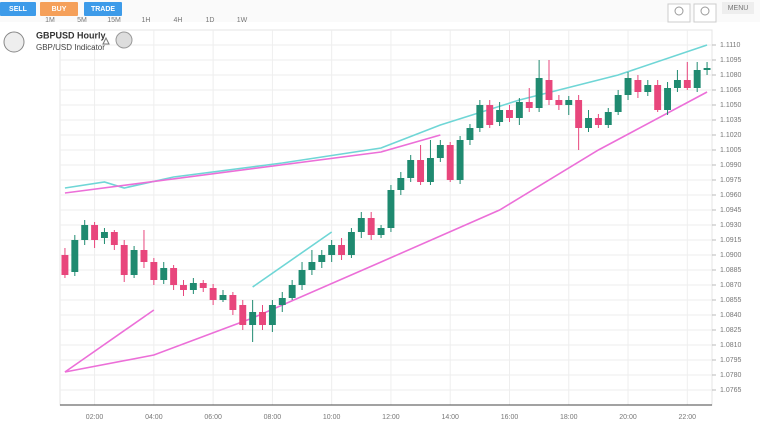 This screenshot has width=760, height=426. What do you see at coordinates (18, 9) in the screenshot?
I see `sell-button` at bounding box center [18, 9].